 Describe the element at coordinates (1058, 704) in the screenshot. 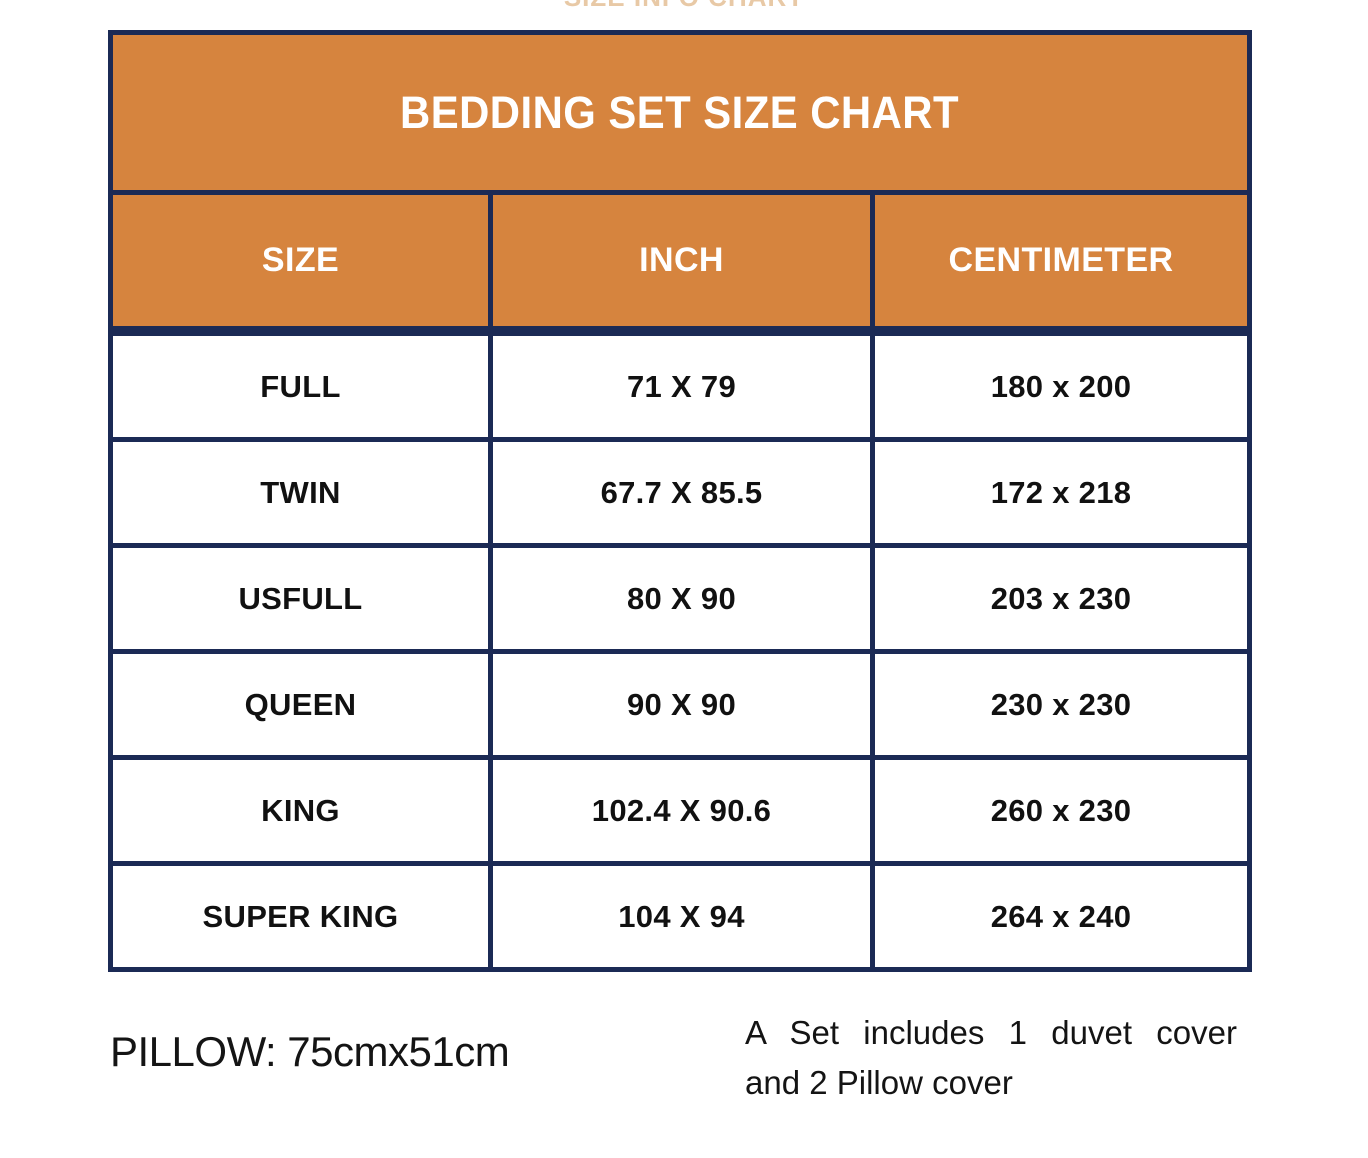

I see `cell-centimeter: 230 x 230` at that location.